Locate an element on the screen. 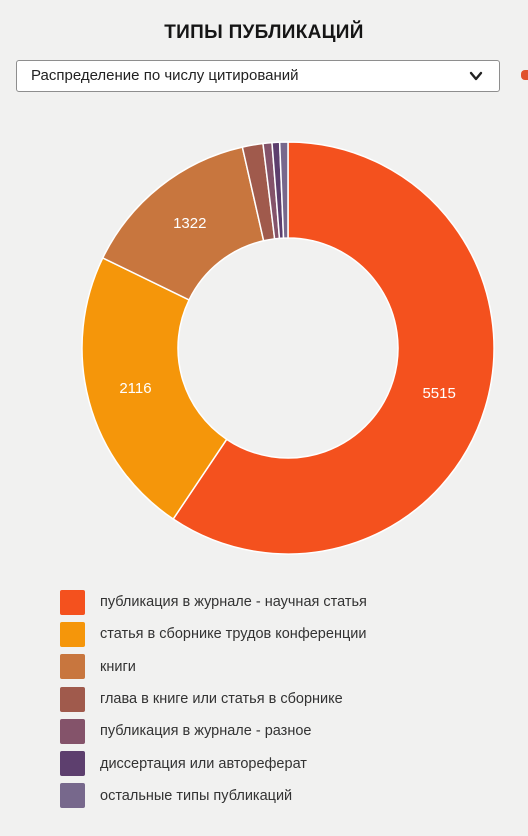 The width and height of the screenshot is (528, 836). slice-value-label-2: 2116 is located at coordinates (135, 388).